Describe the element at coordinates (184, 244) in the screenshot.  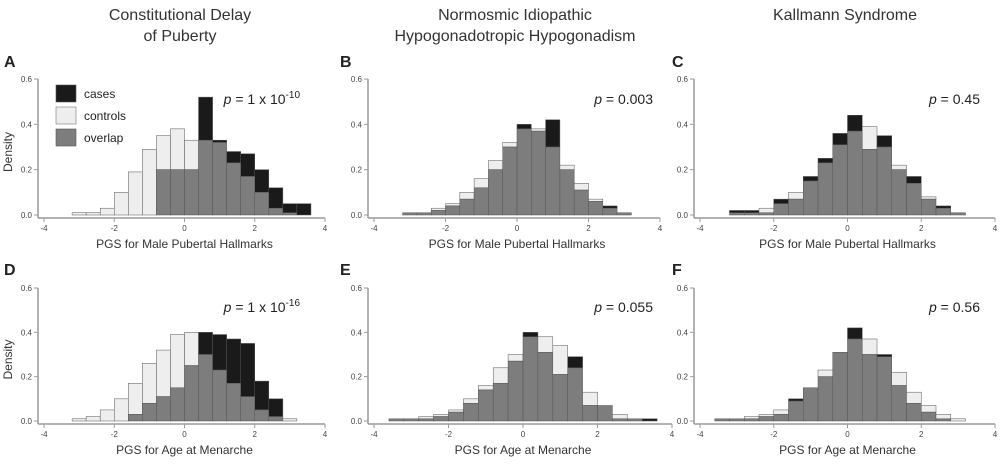
I see `x-axis-label: PGS for Male Pubertal Hallmarks` at that location.